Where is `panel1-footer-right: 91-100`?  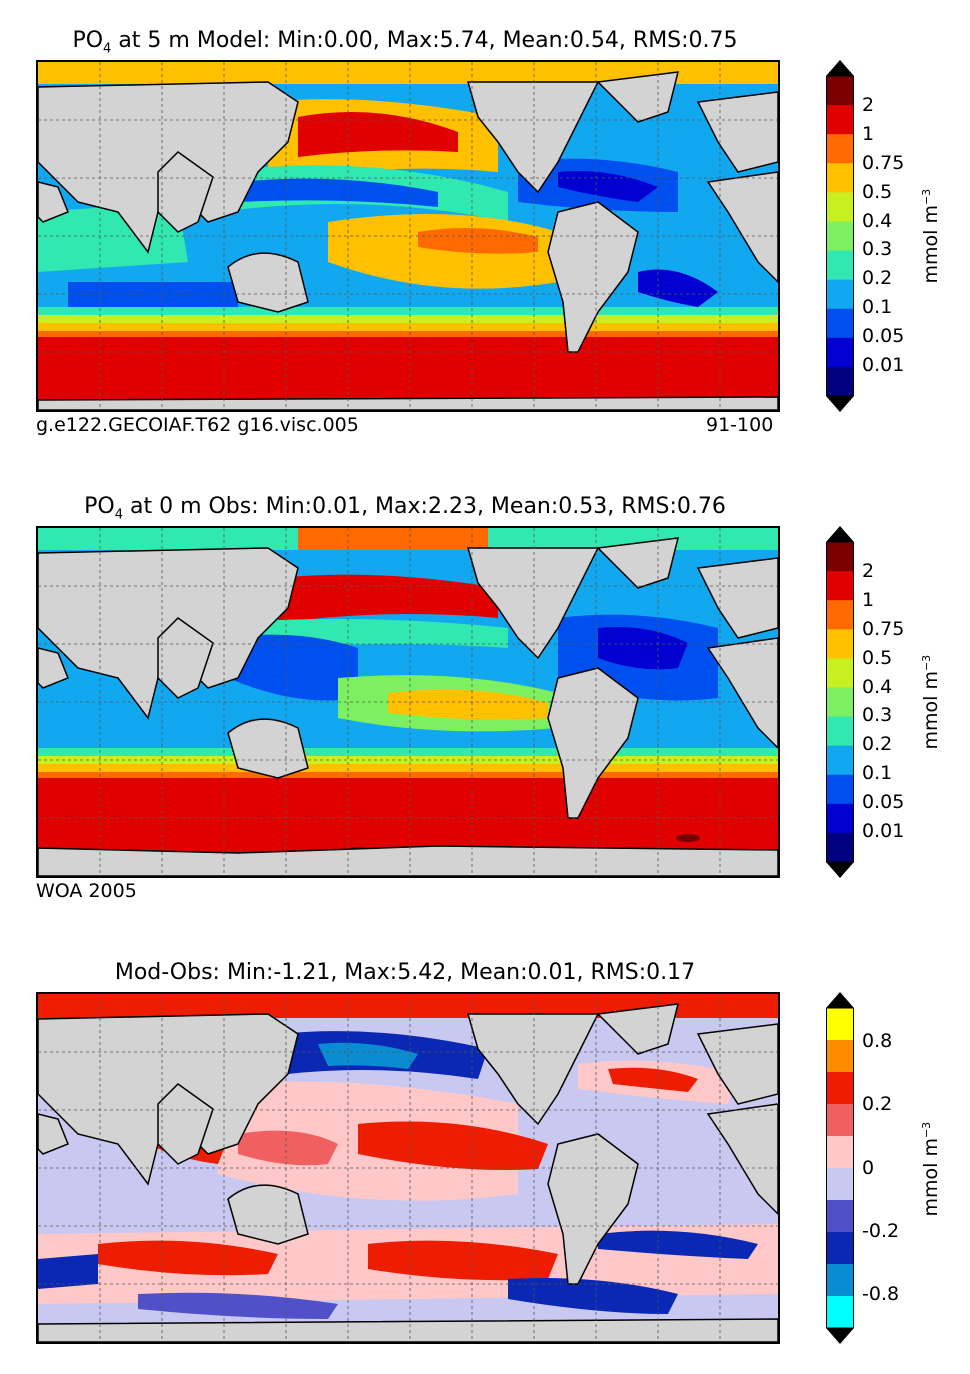 panel1-footer-right: 91-100 is located at coordinates (740, 425).